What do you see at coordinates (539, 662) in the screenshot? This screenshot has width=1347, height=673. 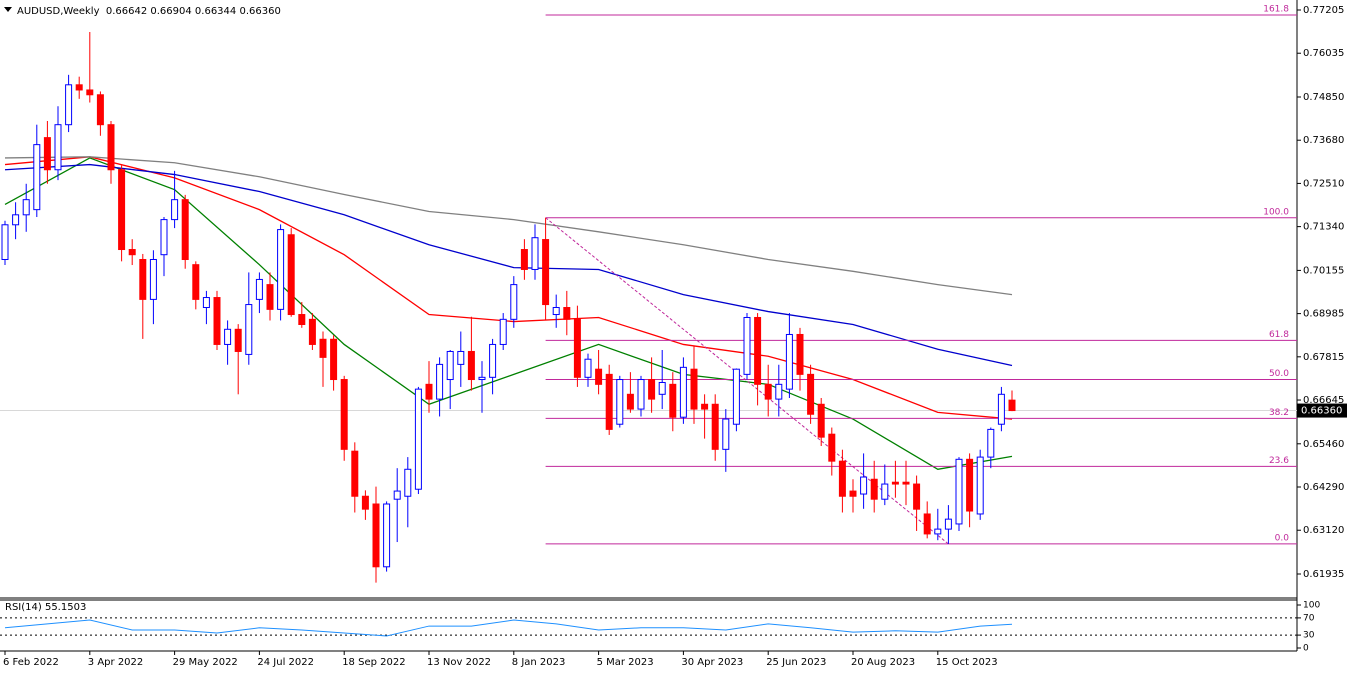 I see `x-tick-label: 8 Jan 2023` at bounding box center [539, 662].